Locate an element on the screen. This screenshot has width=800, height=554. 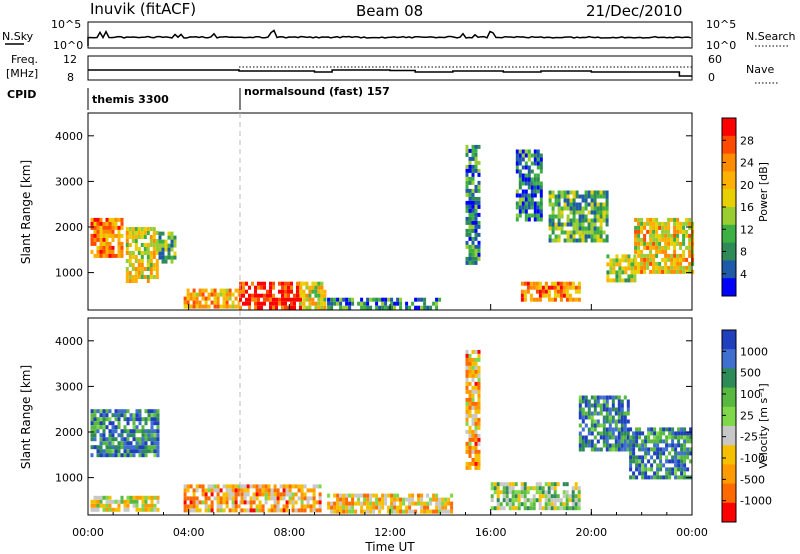
nave-label: Nave is located at coordinates (760, 69).